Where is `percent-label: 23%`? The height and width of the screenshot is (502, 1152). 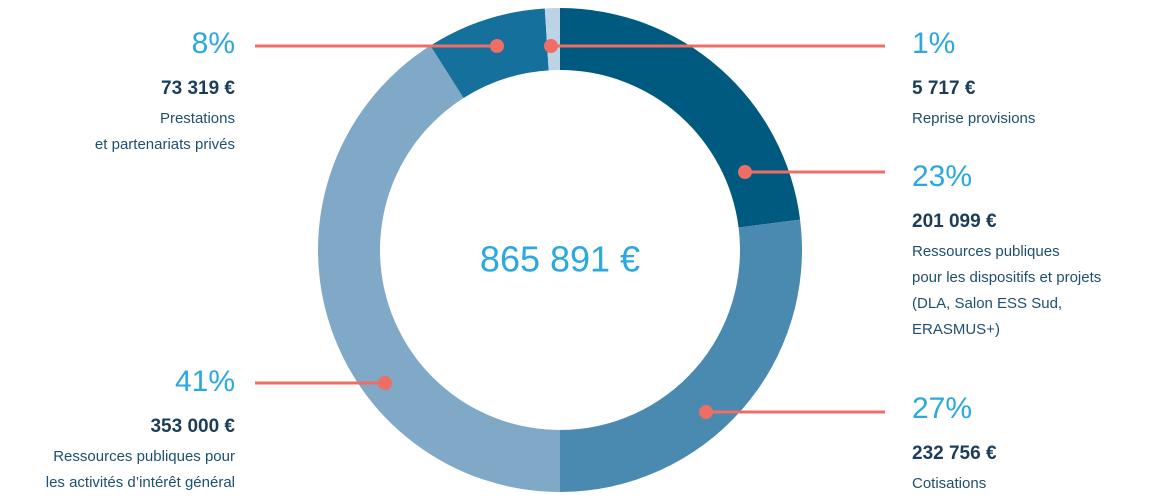
percent-label: 23% is located at coordinates (942, 176).